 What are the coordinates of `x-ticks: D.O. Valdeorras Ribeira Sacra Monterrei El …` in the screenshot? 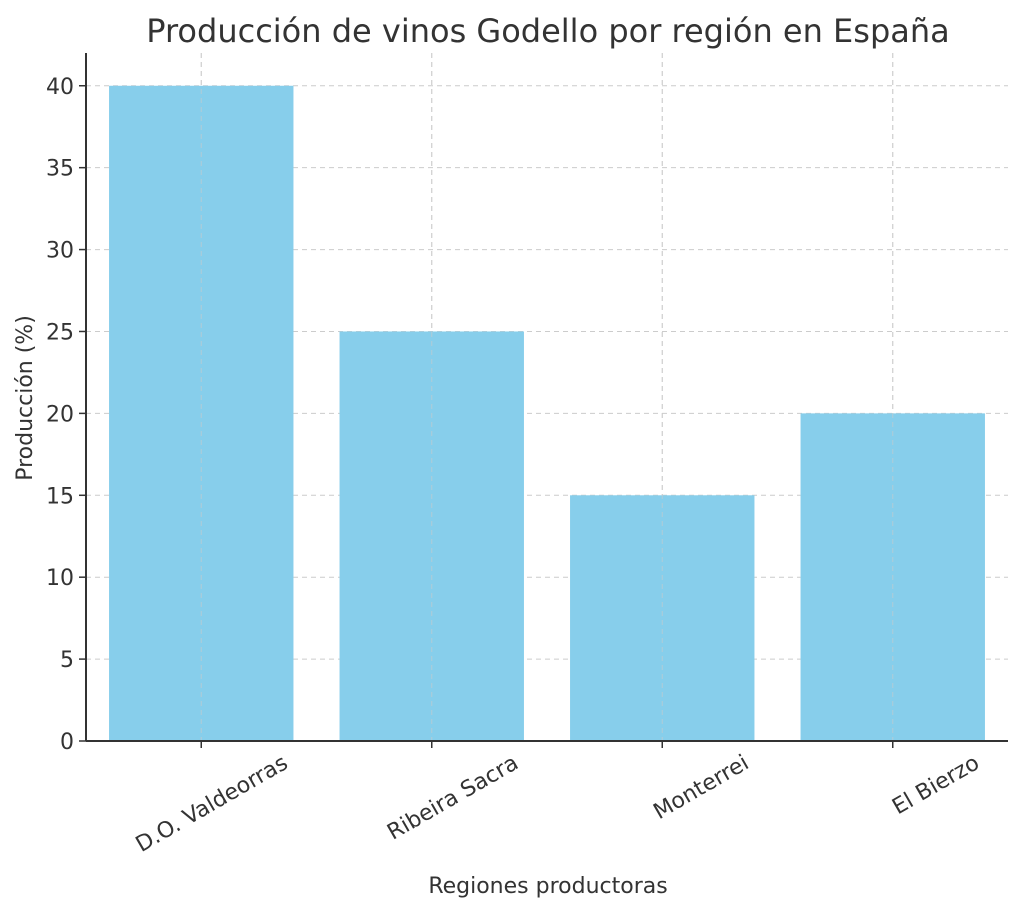 It's located at (558, 799).